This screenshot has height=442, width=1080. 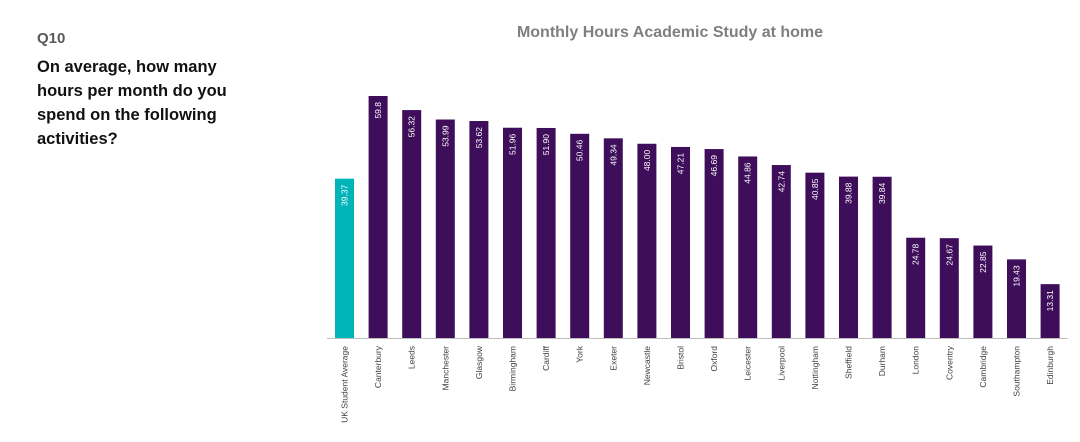 What do you see at coordinates (345, 195) in the screenshot?
I see `data-label: 39.37` at bounding box center [345, 195].